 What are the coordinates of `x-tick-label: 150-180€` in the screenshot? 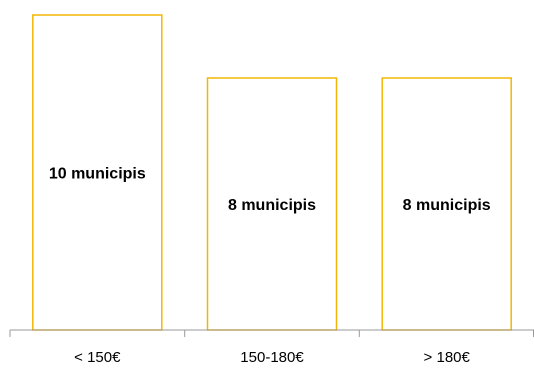 It's located at (272, 357).